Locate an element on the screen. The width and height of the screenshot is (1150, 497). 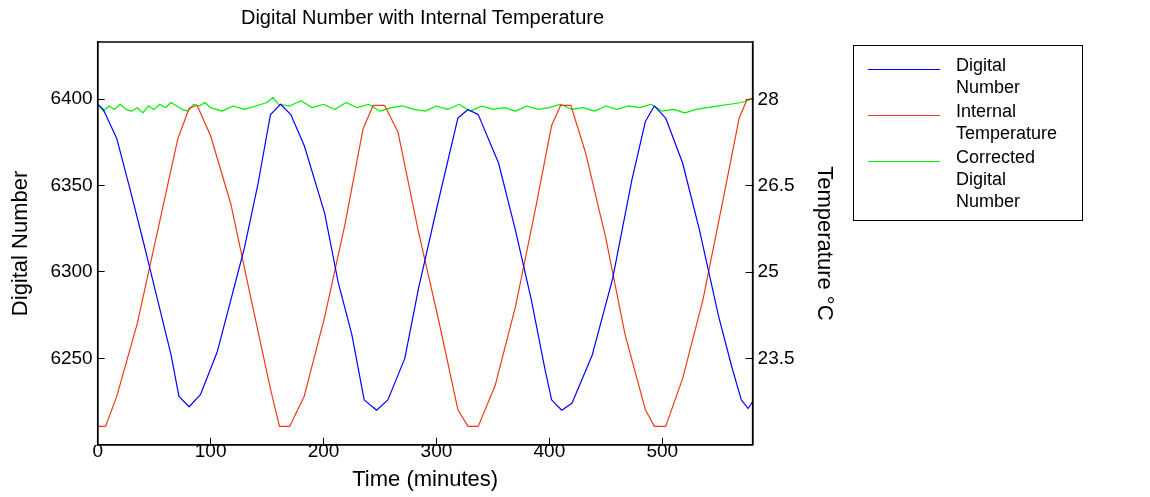
legend-label: Internal Temperature is located at coordinates (1007, 122).